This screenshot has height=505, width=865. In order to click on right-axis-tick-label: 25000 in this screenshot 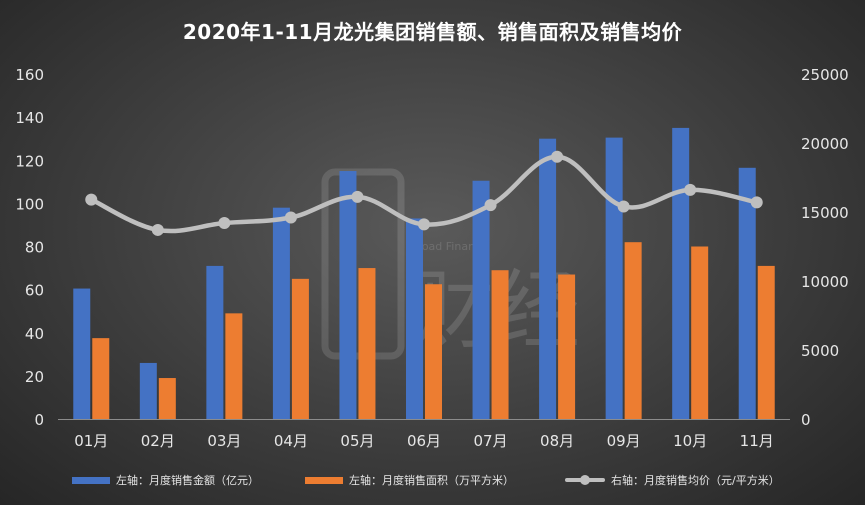, I will do `click(825, 75)`.